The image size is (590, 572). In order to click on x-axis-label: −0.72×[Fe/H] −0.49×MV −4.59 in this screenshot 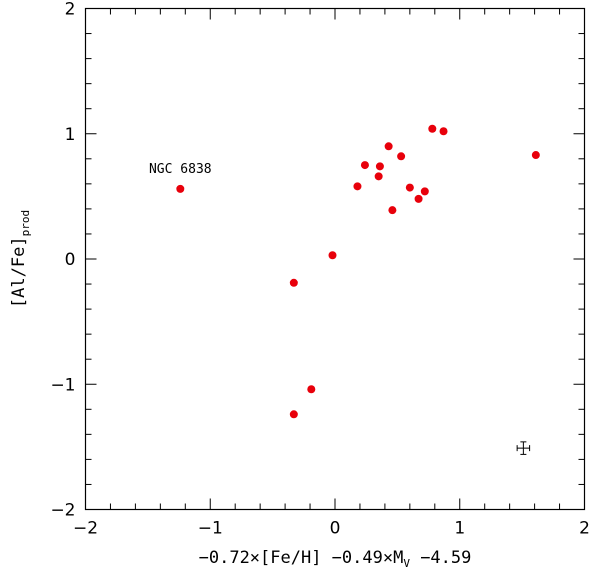, I will do `click(335, 559)`.